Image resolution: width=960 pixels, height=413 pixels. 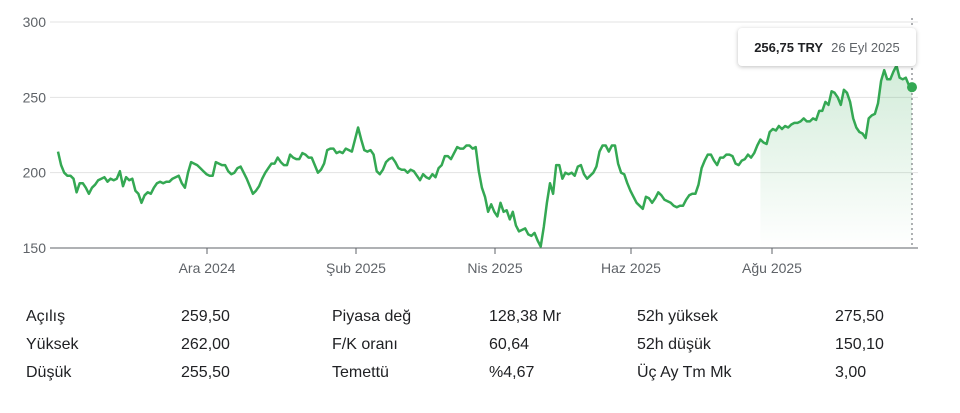 What do you see at coordinates (851, 372) in the screenshot?
I see `stat-value: 3,00` at bounding box center [851, 372].